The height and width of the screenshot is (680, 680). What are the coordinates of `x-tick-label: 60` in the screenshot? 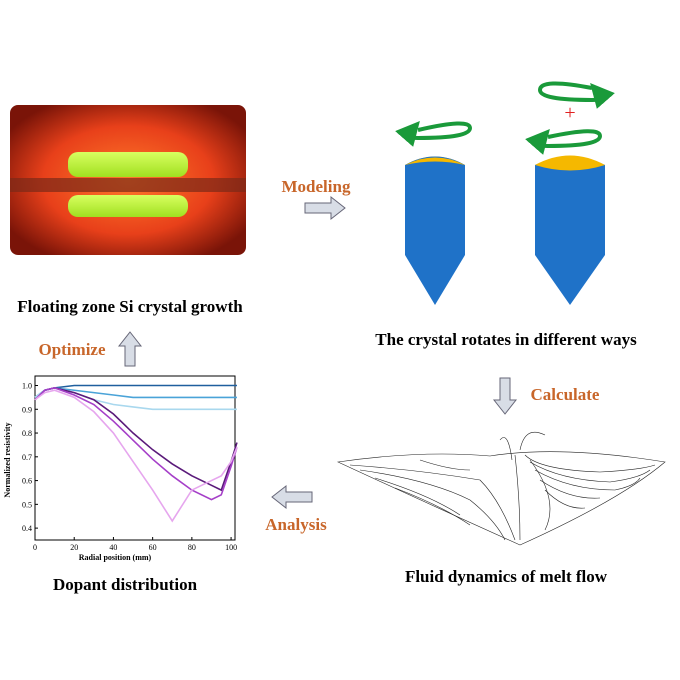 It's located at (153, 547).